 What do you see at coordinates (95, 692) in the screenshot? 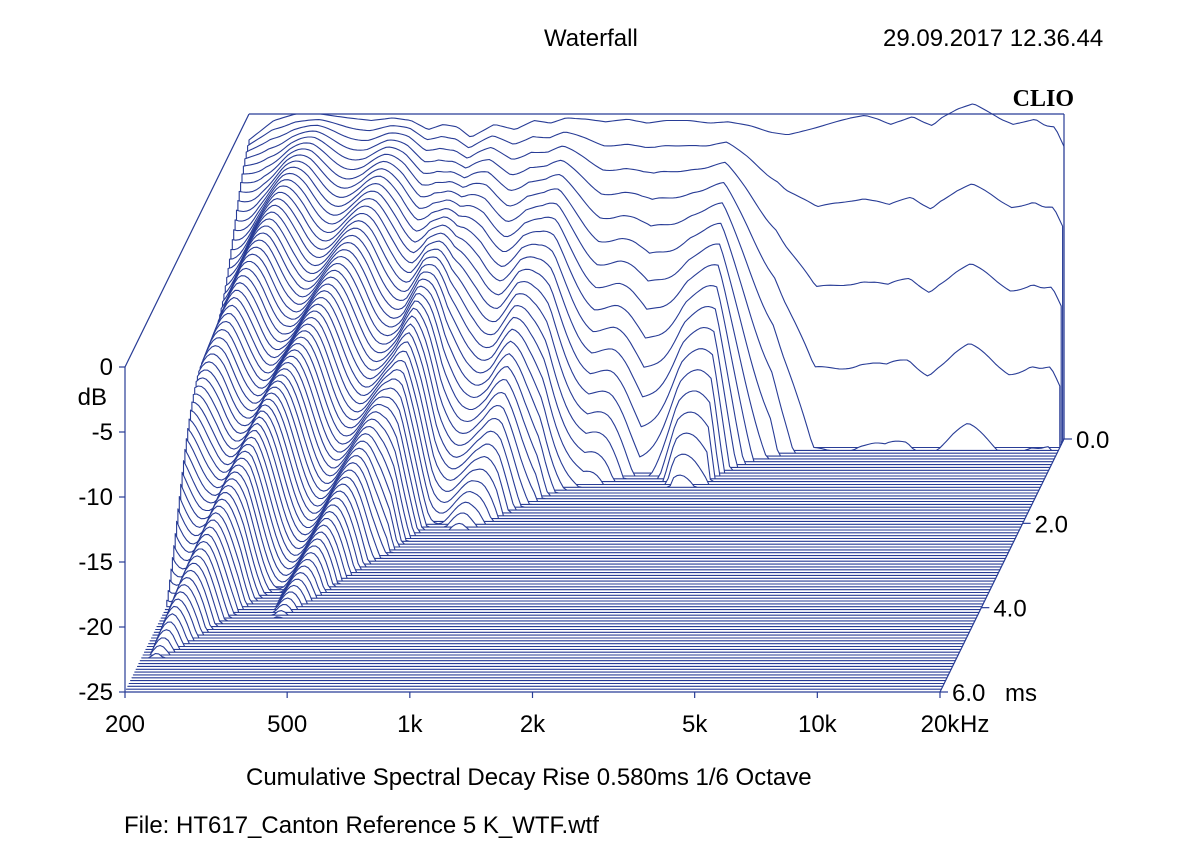
I see `y-tick-label: -25` at bounding box center [95, 692].